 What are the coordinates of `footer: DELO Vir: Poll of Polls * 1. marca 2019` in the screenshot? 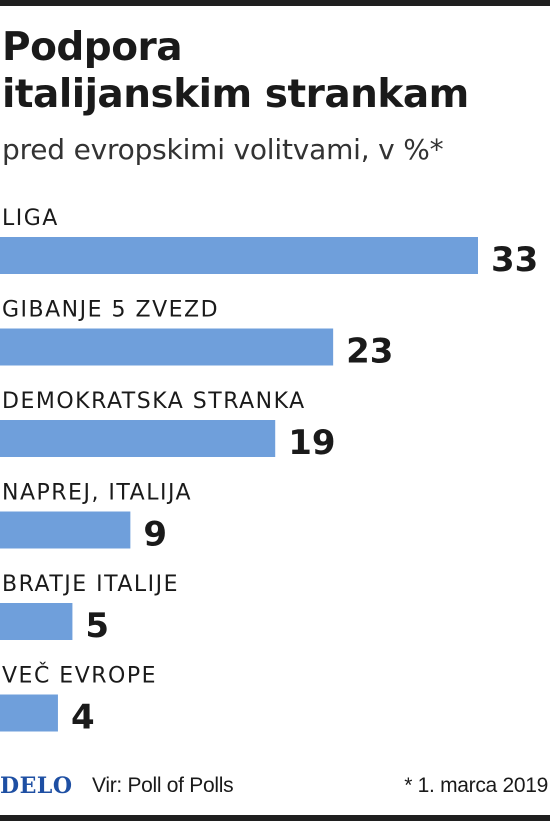 It's located at (275, 789).